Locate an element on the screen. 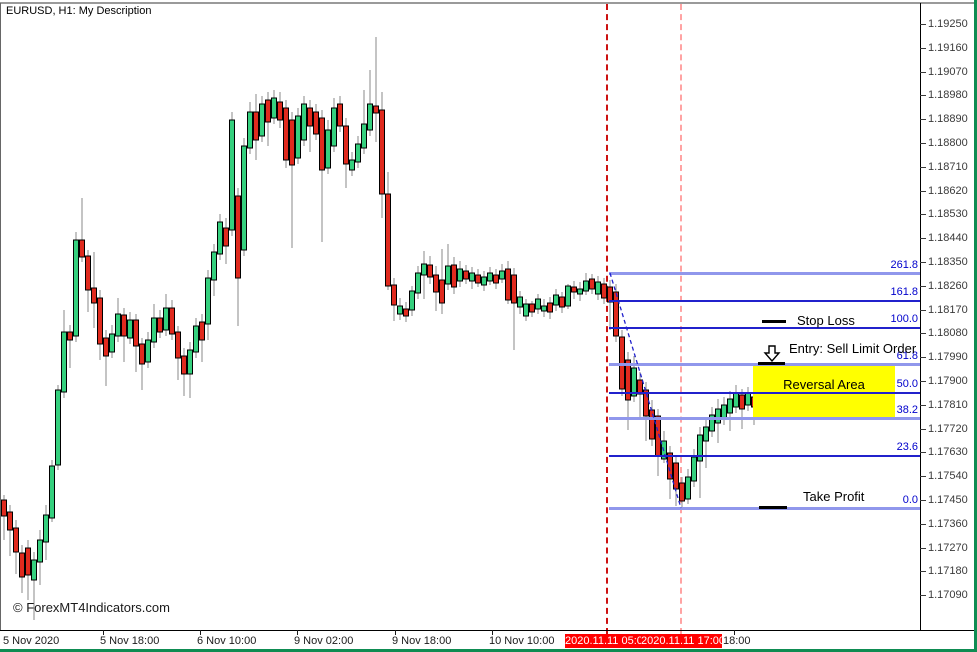 Image resolution: width=977 pixels, height=652 pixels. price-label: 1.17900 is located at coordinates (948, 381).